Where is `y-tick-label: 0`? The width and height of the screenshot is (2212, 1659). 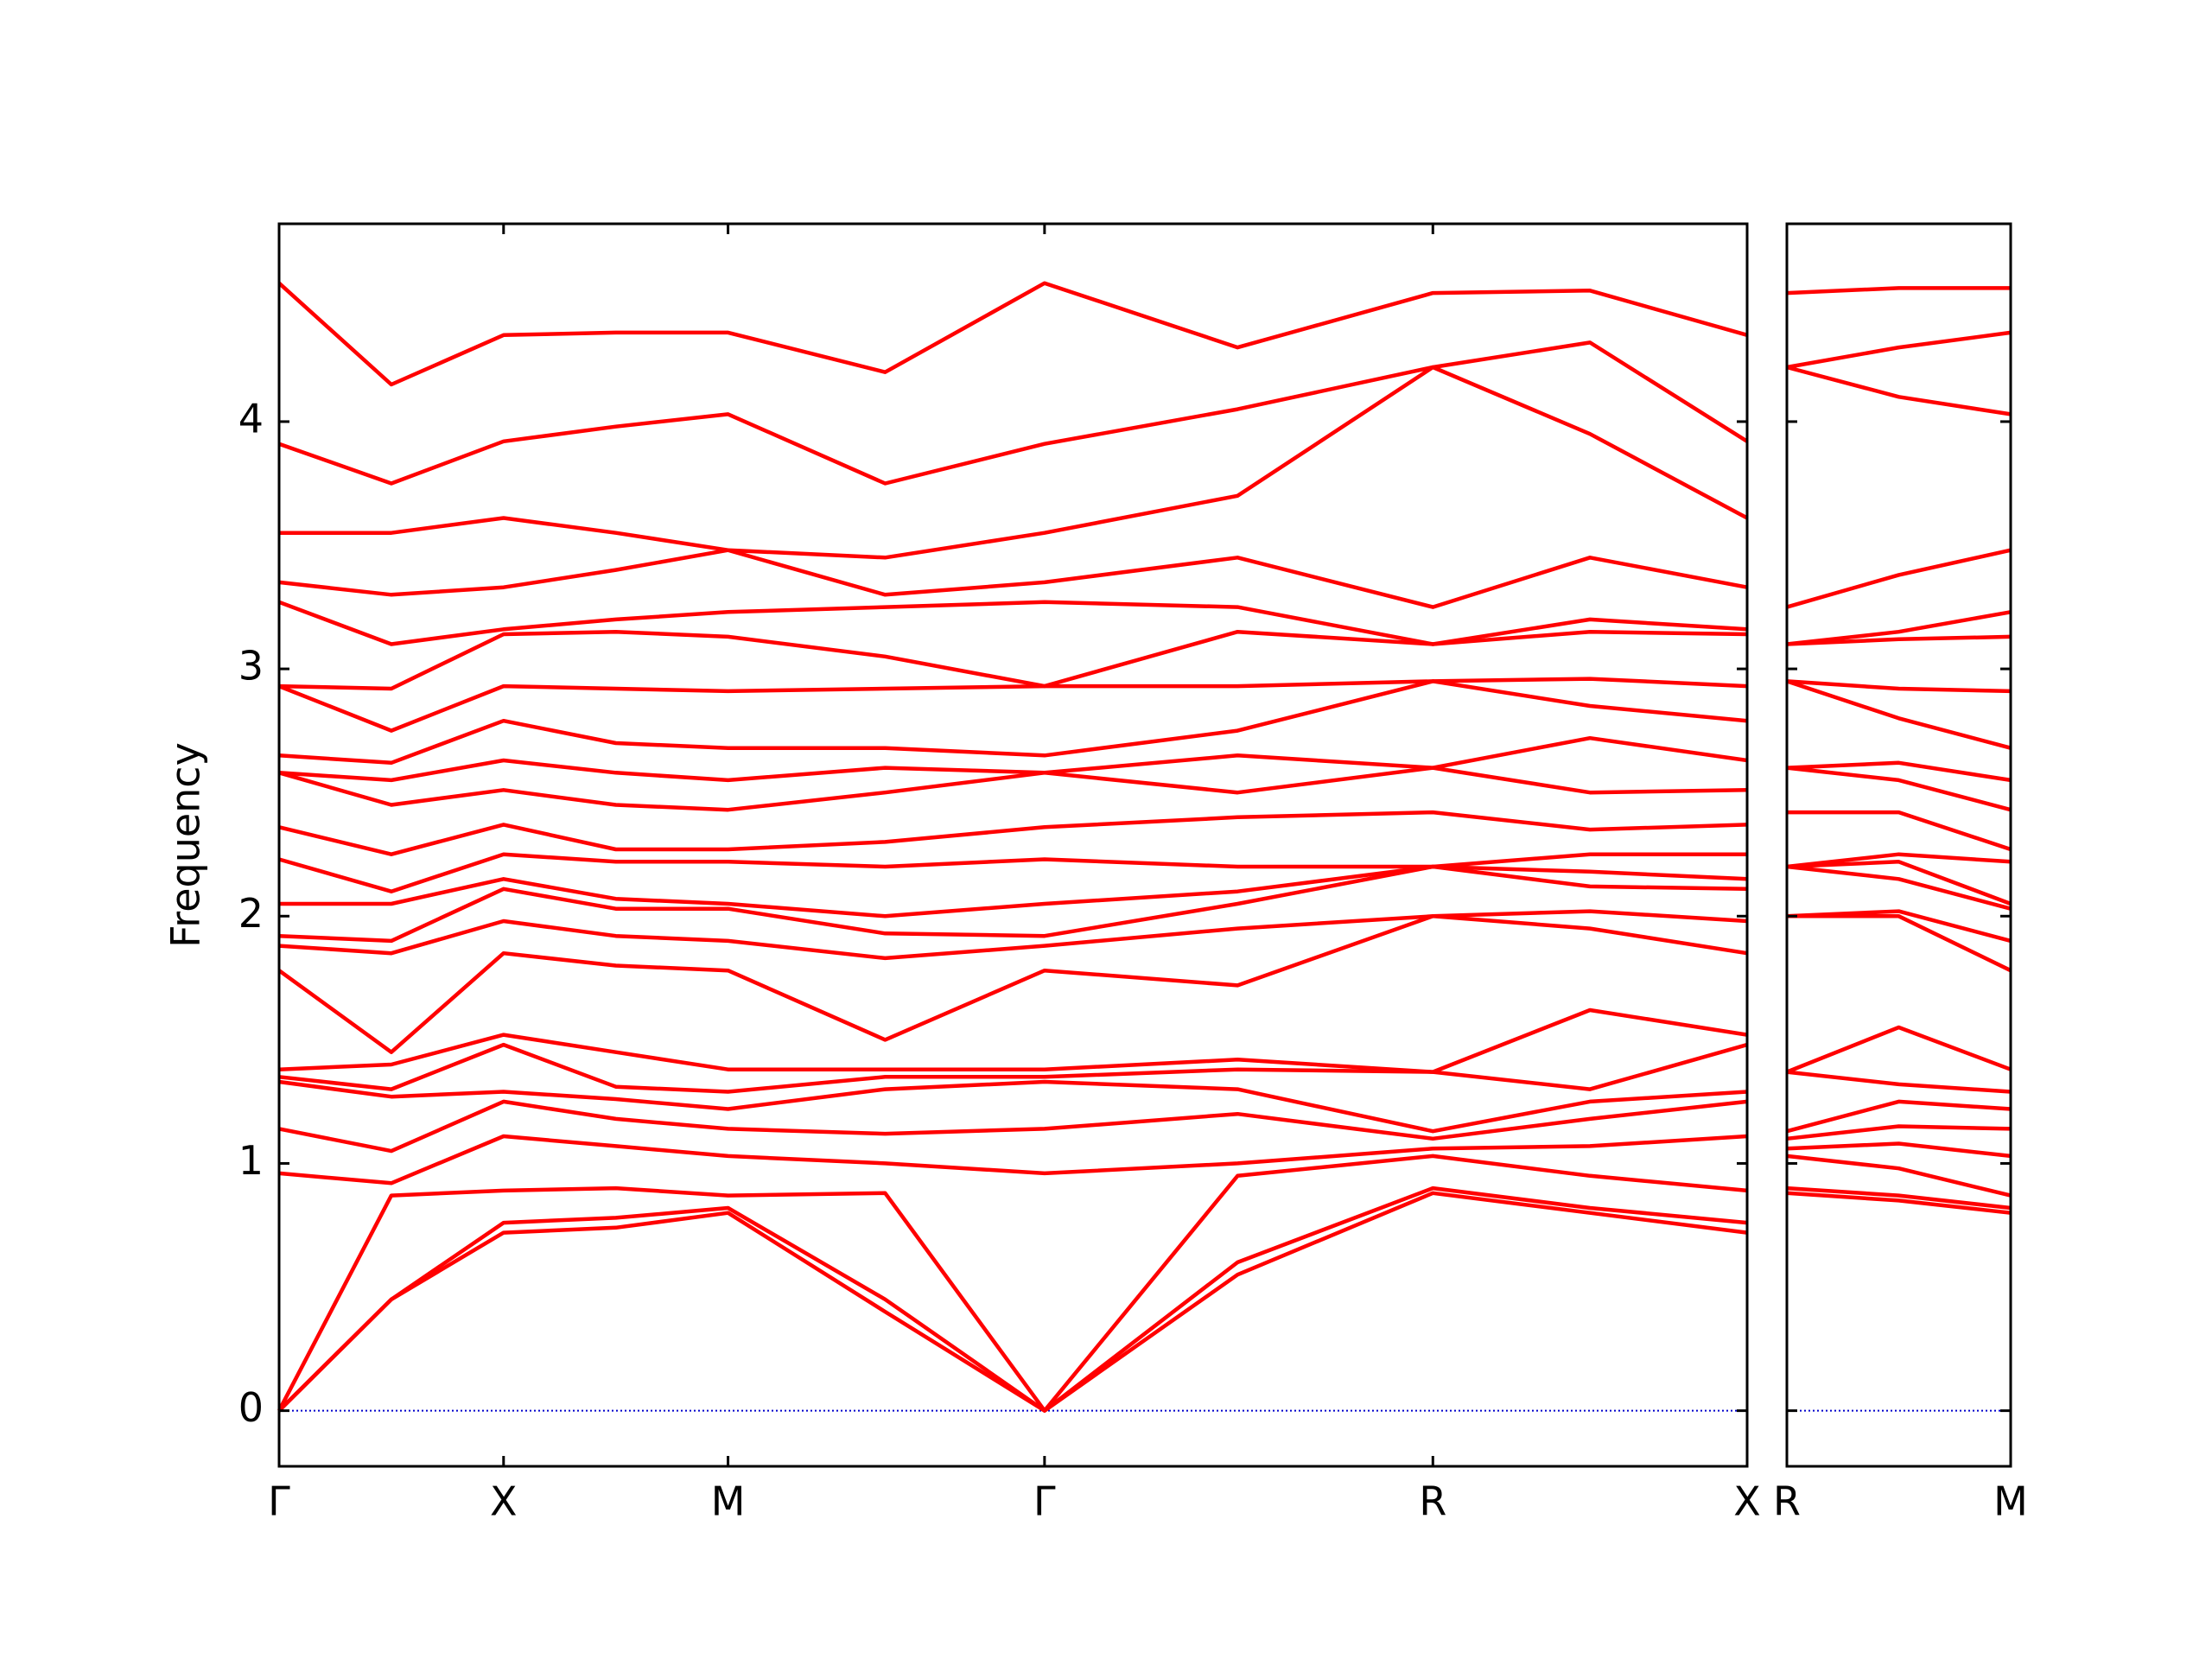
y-tick-label: 0 is located at coordinates (251, 1407).